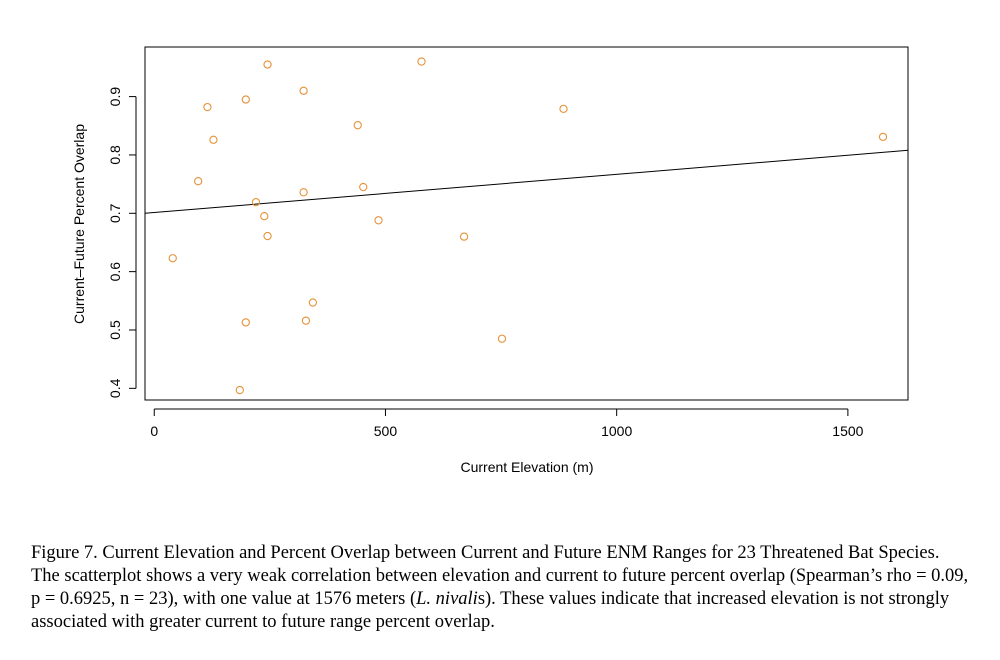 The width and height of the screenshot is (1000, 660). Describe the element at coordinates (526, 181) in the screenshot. I see `regression-line` at that location.